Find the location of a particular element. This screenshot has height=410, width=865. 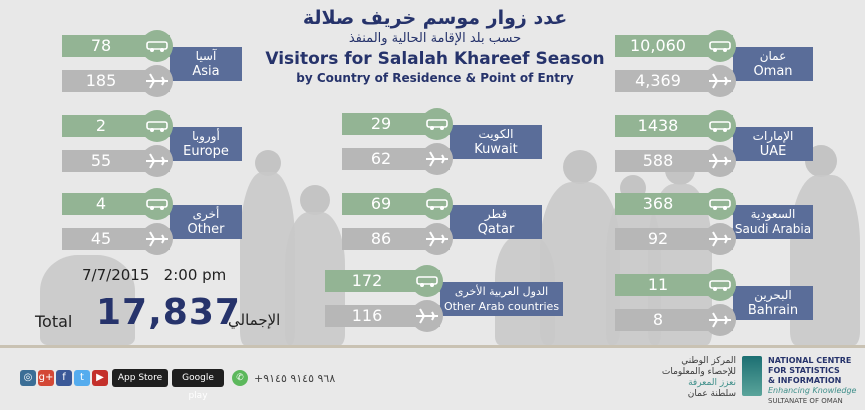

air-value: 588 is located at coordinates (658, 160).